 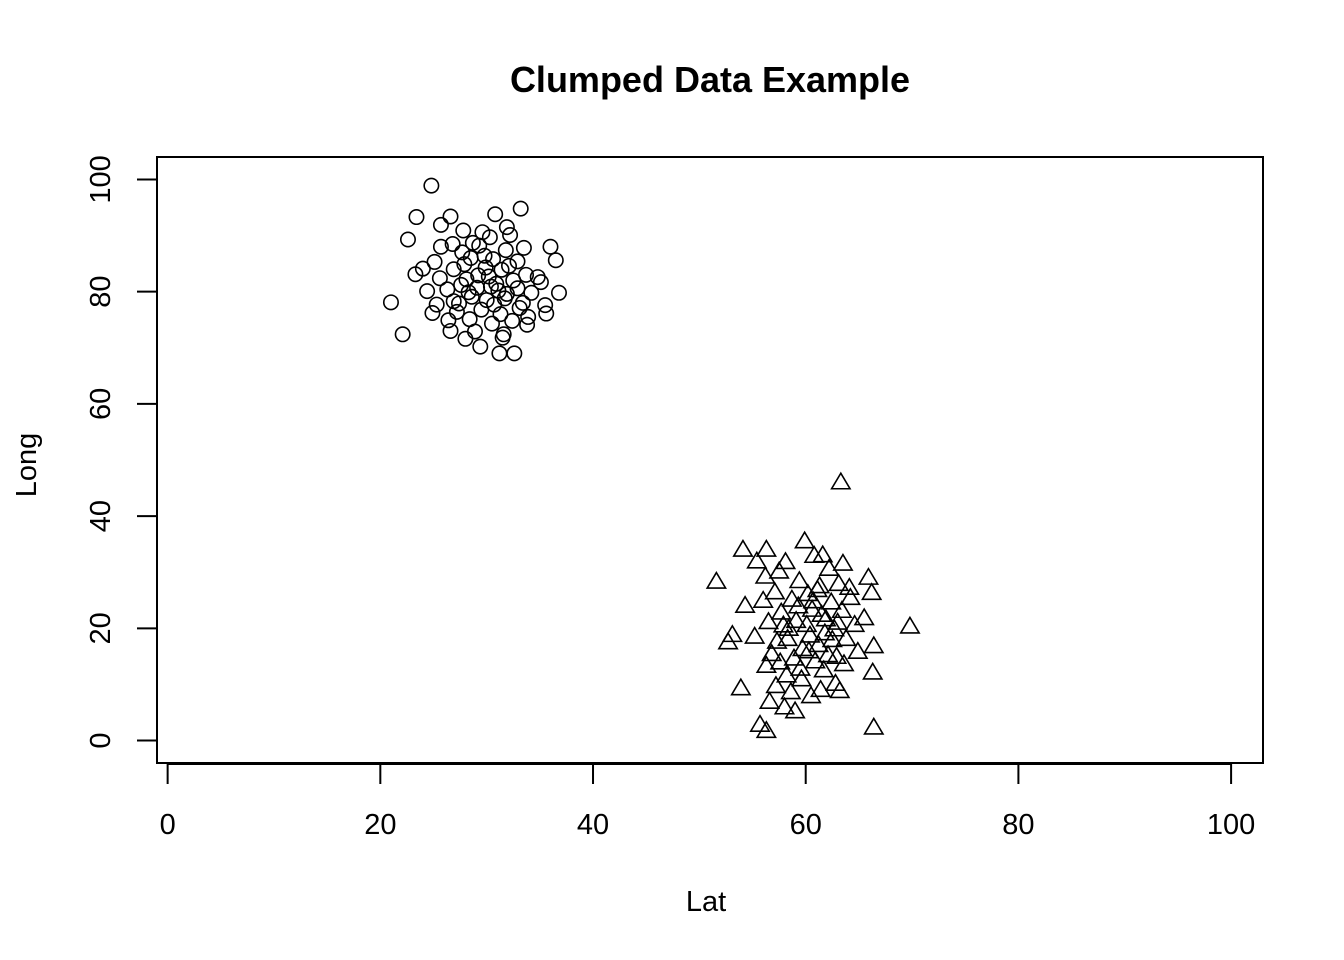 What do you see at coordinates (101, 516) in the screenshot?
I see `y-tick-label: 40` at bounding box center [101, 516].